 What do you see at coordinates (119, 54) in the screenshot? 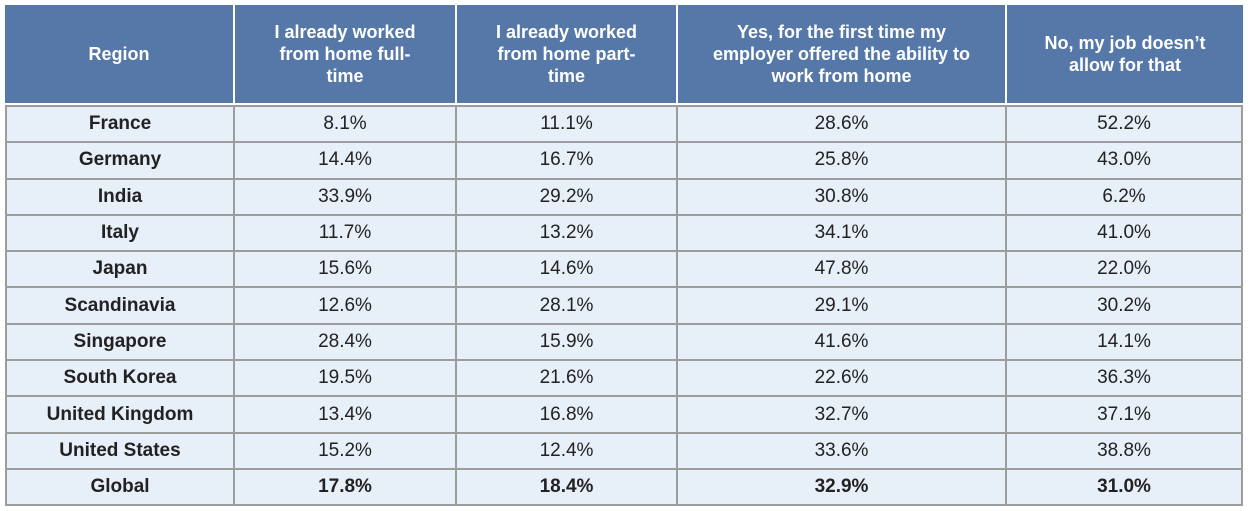
I see `header-cell: Region` at bounding box center [119, 54].